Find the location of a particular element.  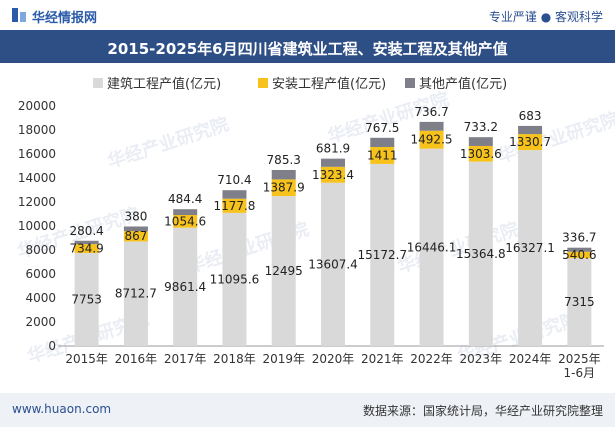

data-label: 7753 is located at coordinates (86, 299).